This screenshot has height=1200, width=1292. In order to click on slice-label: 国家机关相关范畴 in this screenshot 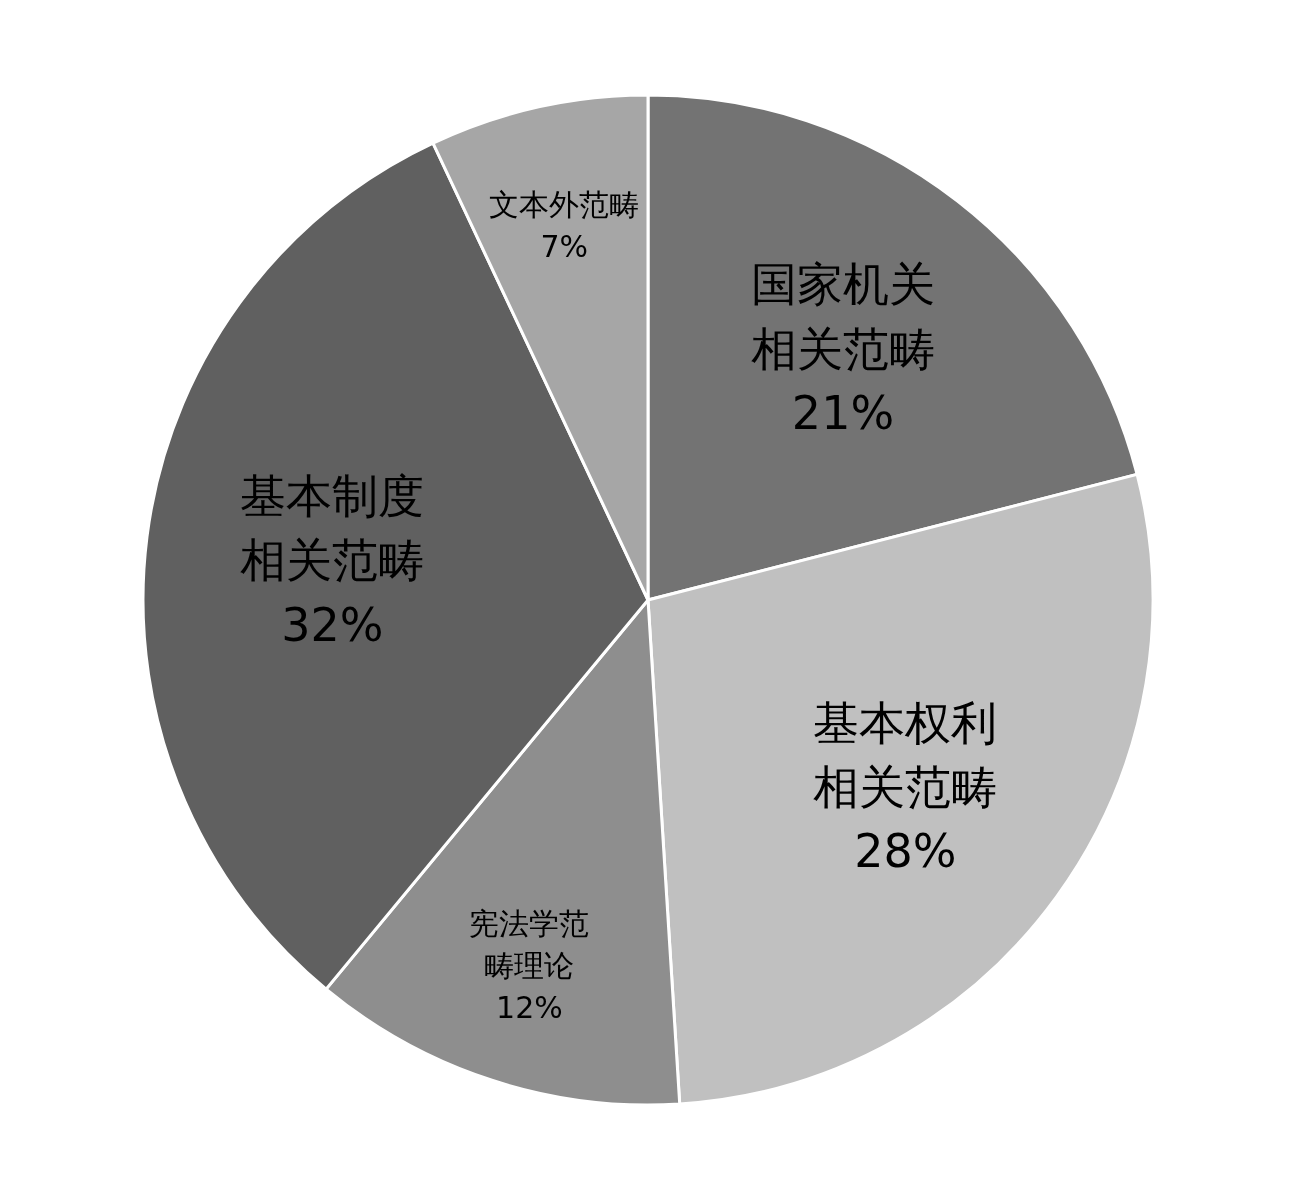, I will do `click(843, 316)`.